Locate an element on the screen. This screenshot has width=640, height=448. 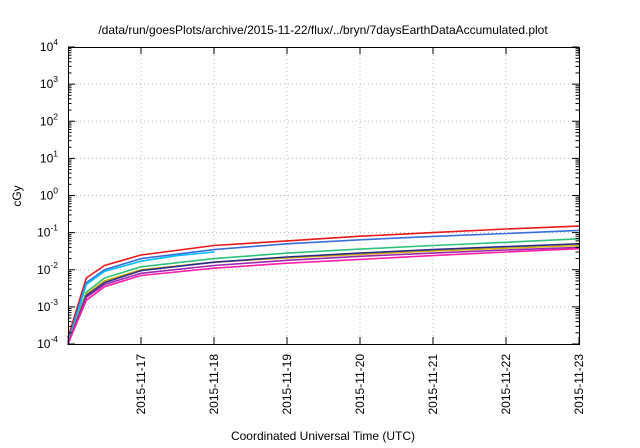
x-axis-label: Coordinated Universal Time (UTC) is located at coordinates (323, 436).